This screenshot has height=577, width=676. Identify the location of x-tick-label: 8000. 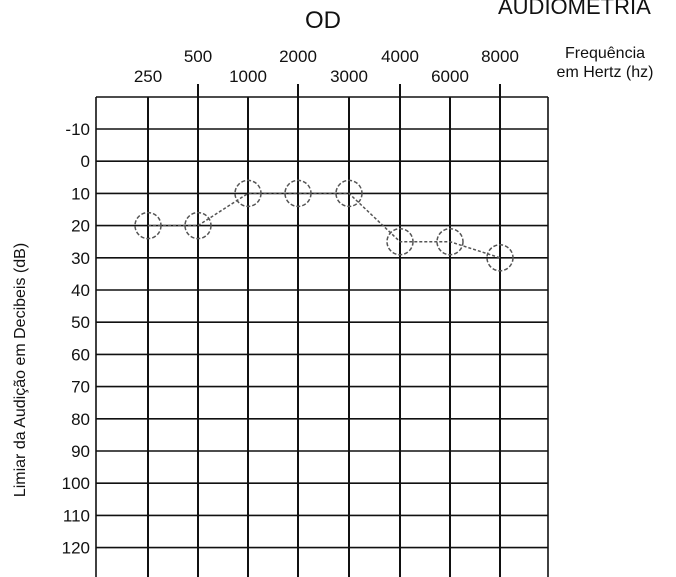
(500, 56).